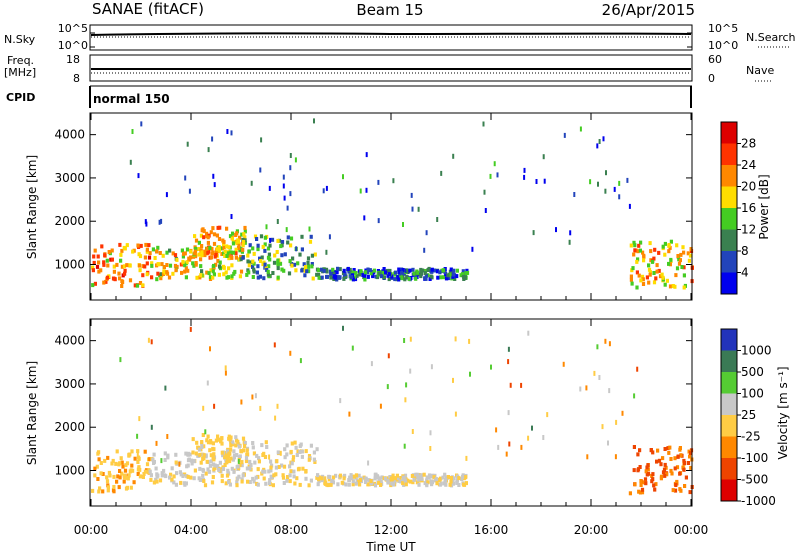 The height and width of the screenshot is (554, 800). What do you see at coordinates (752, 372) in the screenshot?
I see `colorbar-tick-label: 500` at bounding box center [752, 372].